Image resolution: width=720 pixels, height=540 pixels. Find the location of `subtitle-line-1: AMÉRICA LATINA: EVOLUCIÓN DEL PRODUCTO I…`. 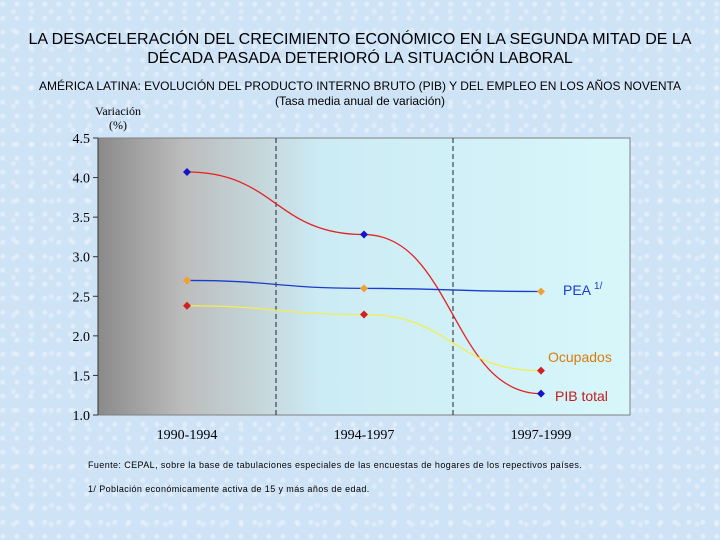

subtitle-line-1: AMÉRICA LATINA: EVOLUCIÓN DEL PRODUCTO I… is located at coordinates (360, 86).